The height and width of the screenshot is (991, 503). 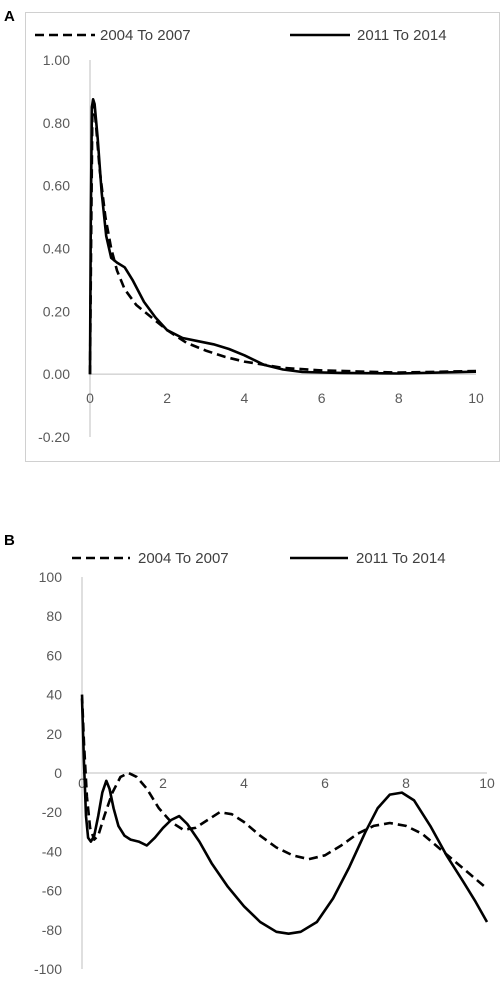 I want to click on panel-b-y-tick-label: 100, so click(x=51, y=577).